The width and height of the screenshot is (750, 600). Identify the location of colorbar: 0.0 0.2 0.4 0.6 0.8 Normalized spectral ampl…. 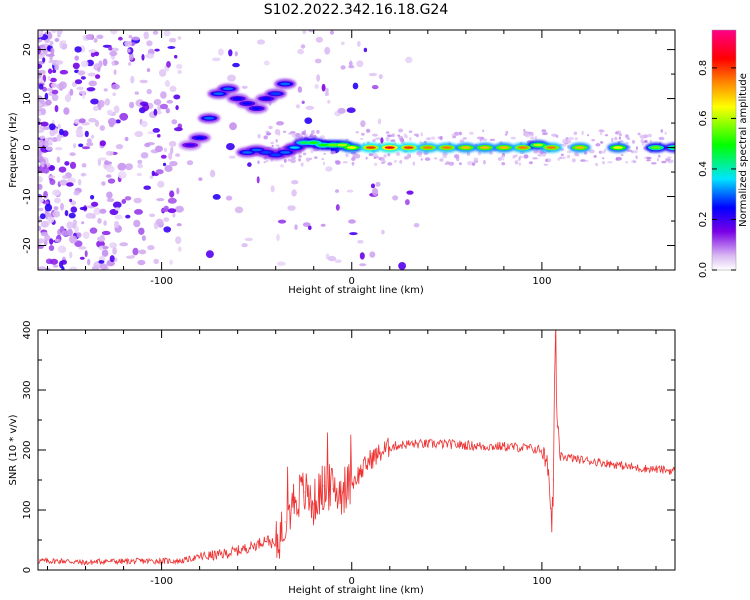
(723, 153).